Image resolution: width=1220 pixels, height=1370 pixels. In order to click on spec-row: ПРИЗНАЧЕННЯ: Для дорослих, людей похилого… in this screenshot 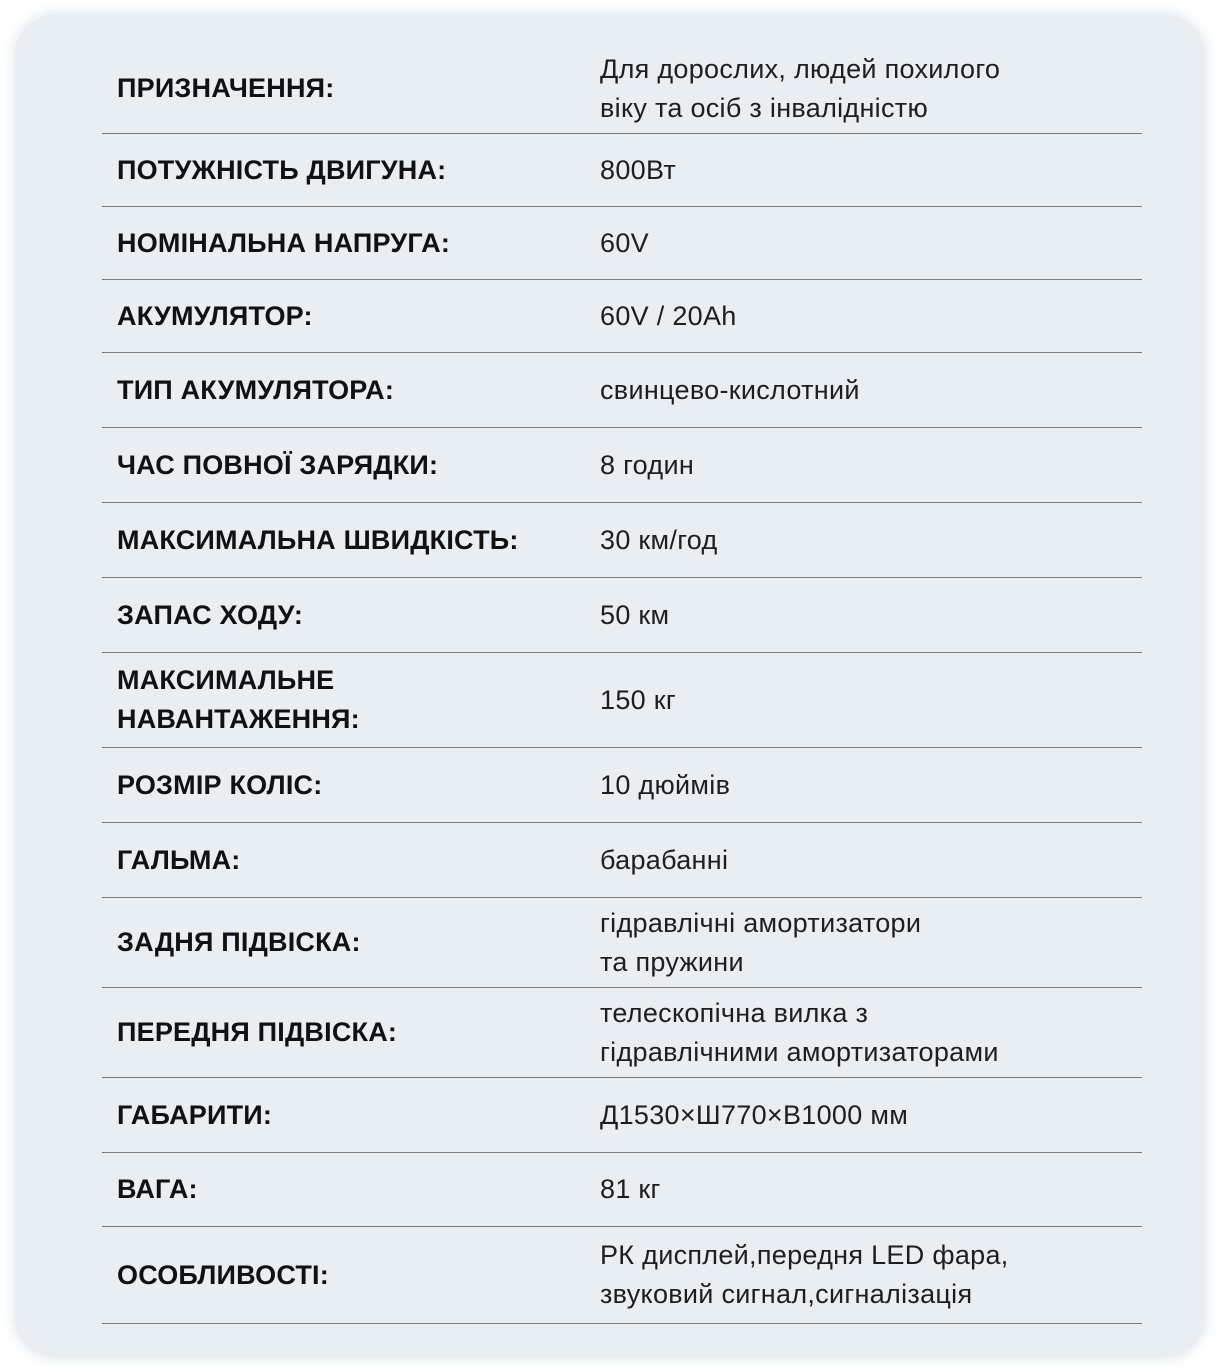, I will do `click(622, 89)`.